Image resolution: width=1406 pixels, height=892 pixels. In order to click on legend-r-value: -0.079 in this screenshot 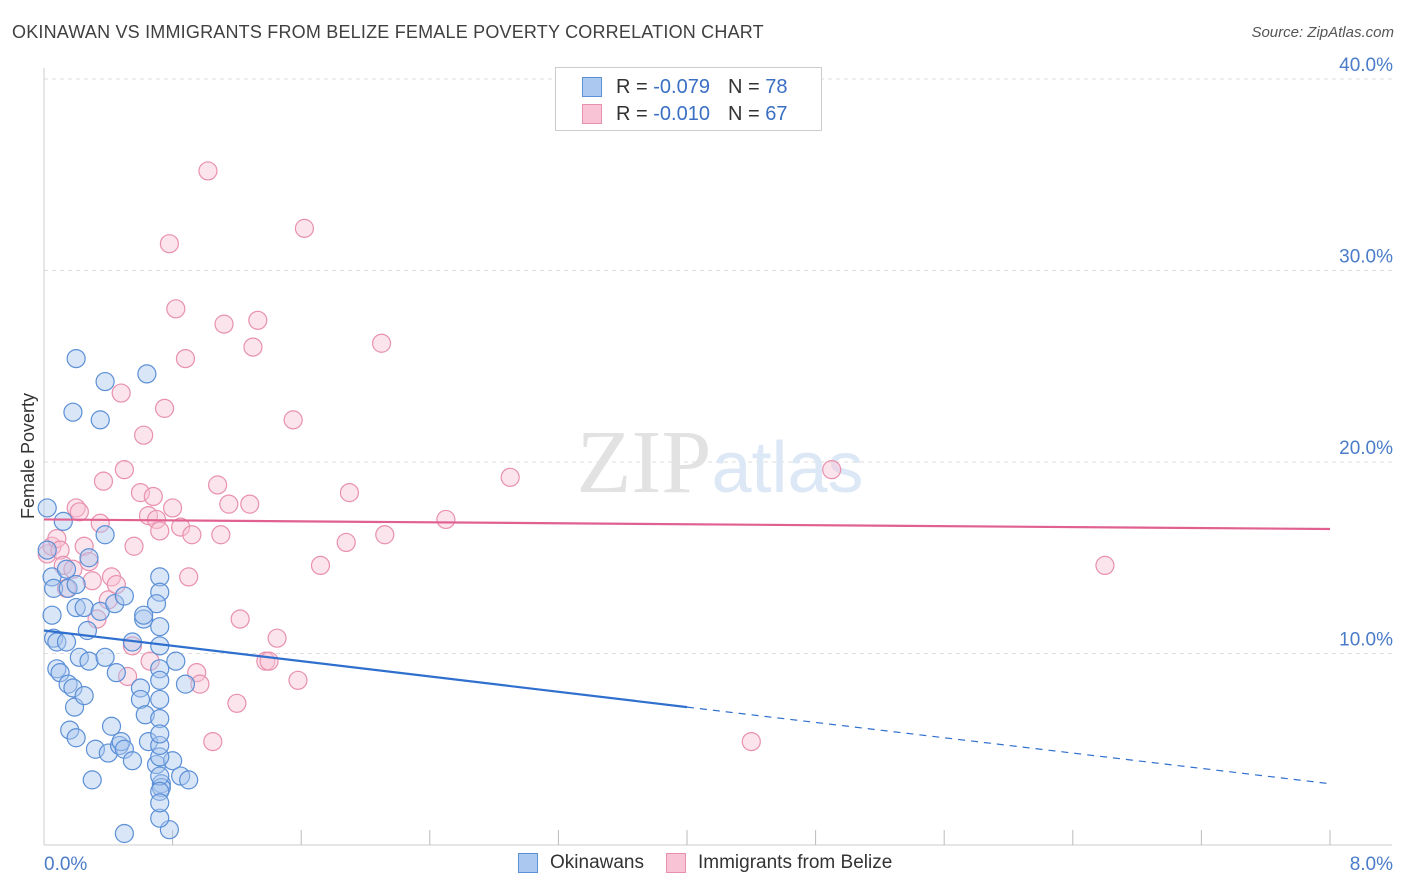, I will do `click(681, 86)`.